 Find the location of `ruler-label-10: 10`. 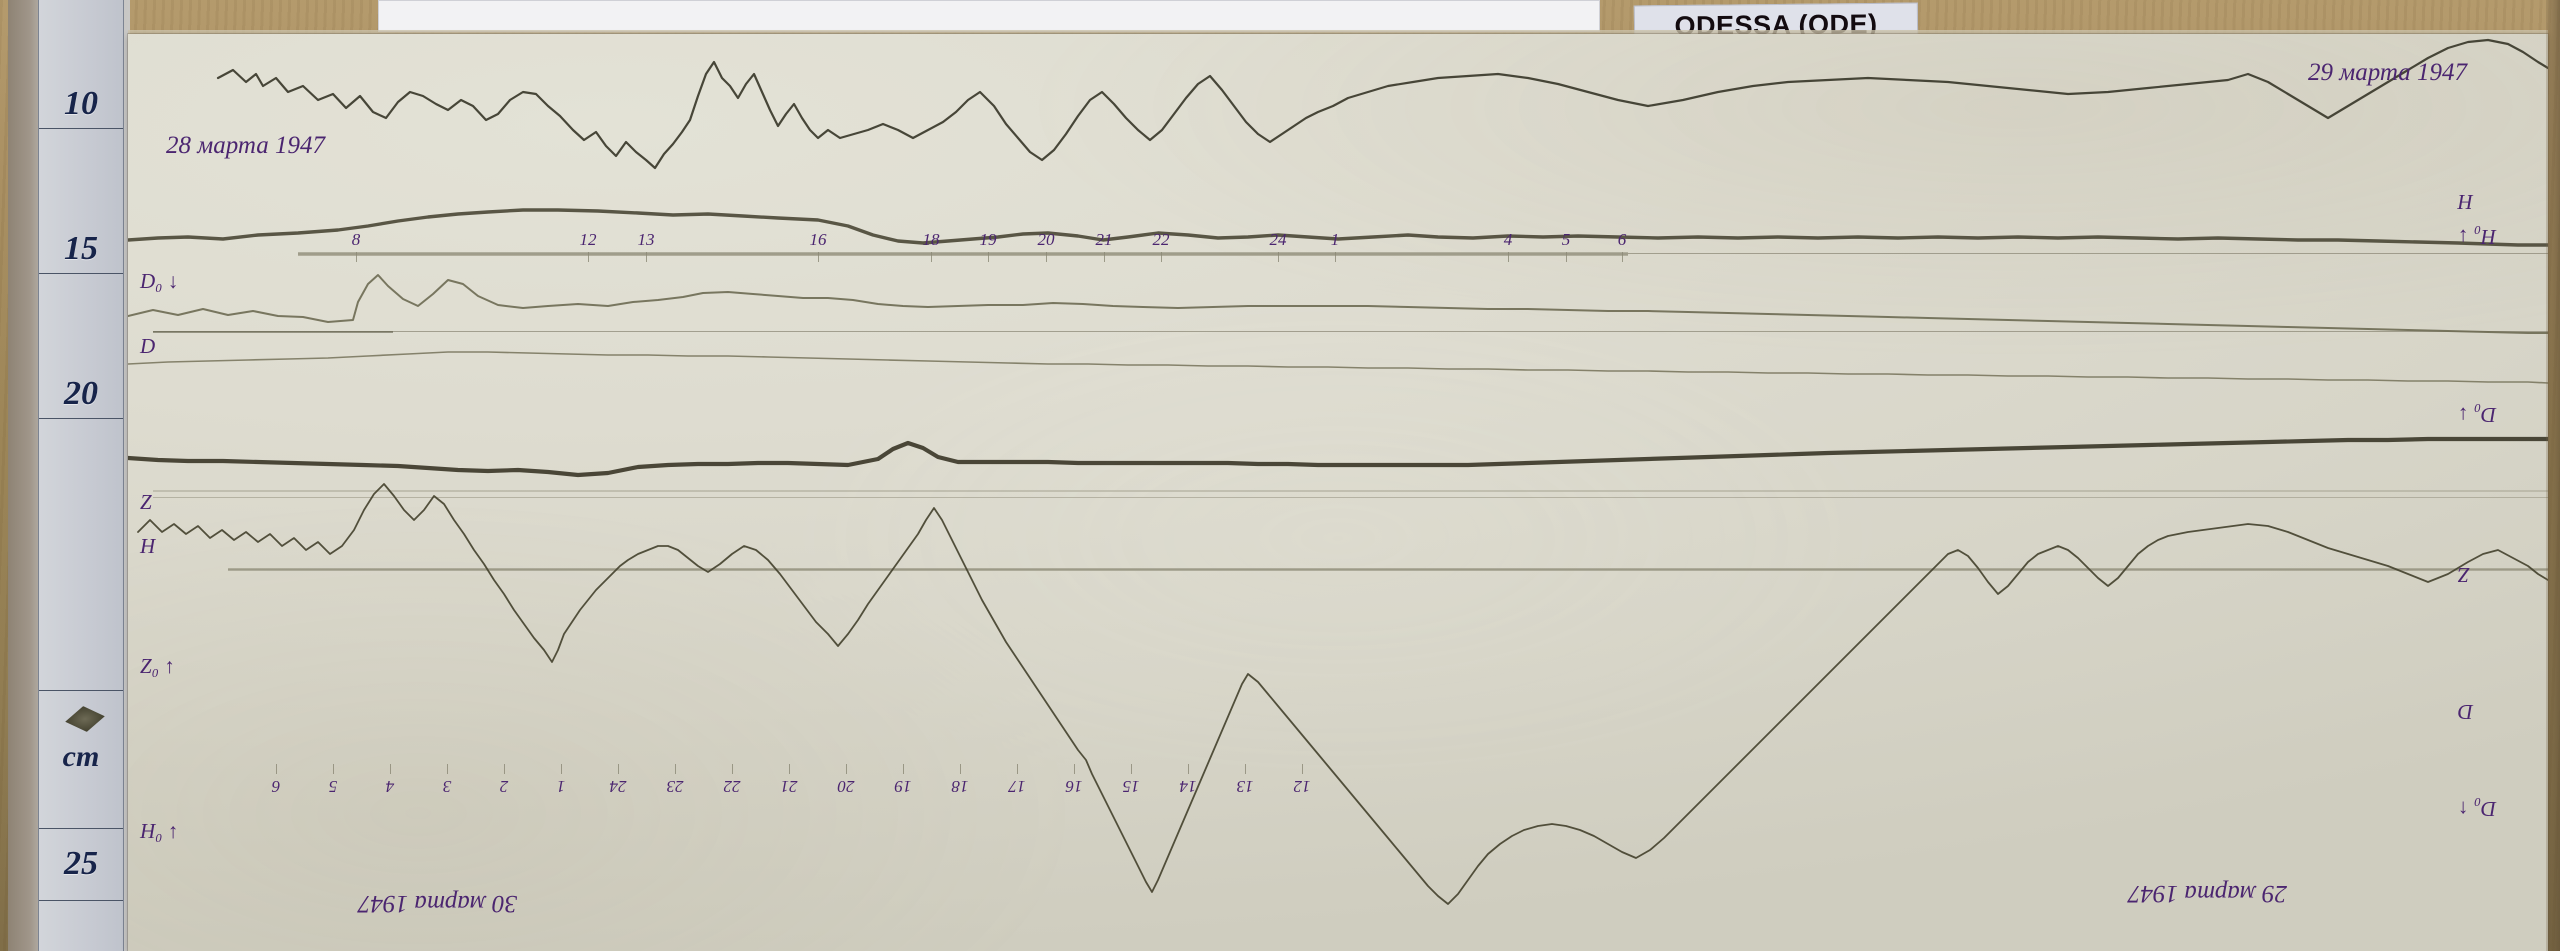

ruler-label-10: 10 is located at coordinates (81, 103).